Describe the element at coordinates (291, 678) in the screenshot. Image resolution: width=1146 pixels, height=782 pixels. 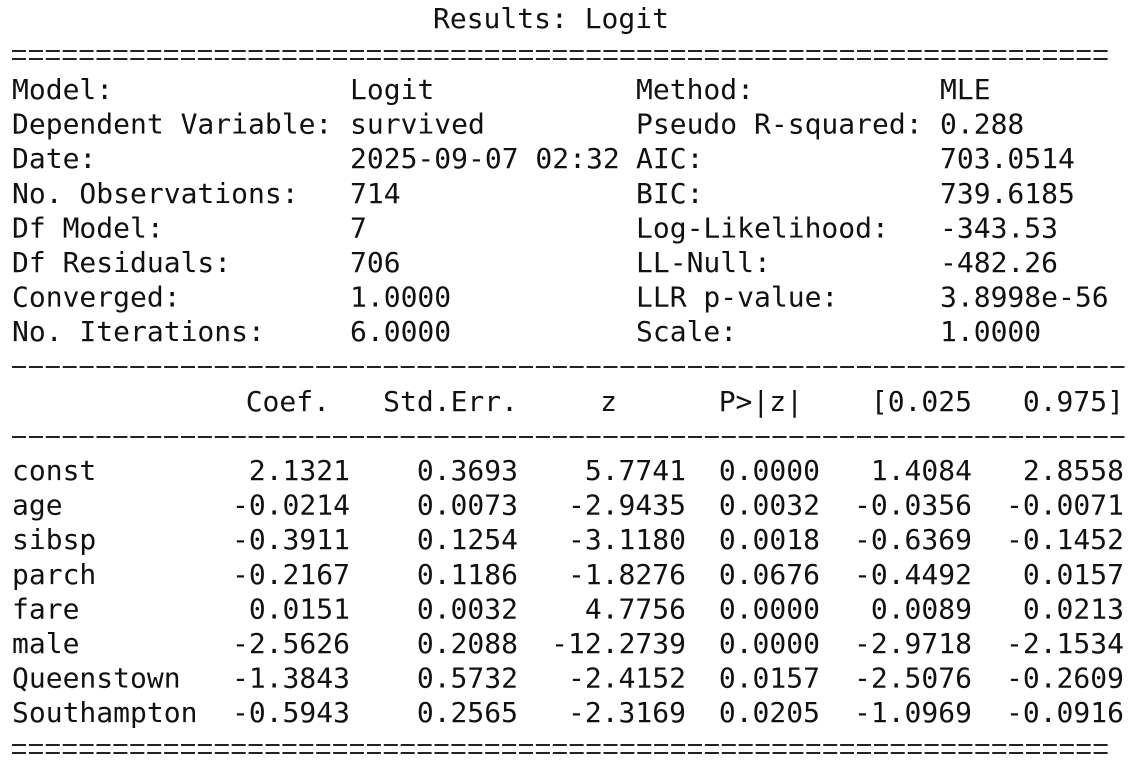
I see `cell: -1.3843` at that location.